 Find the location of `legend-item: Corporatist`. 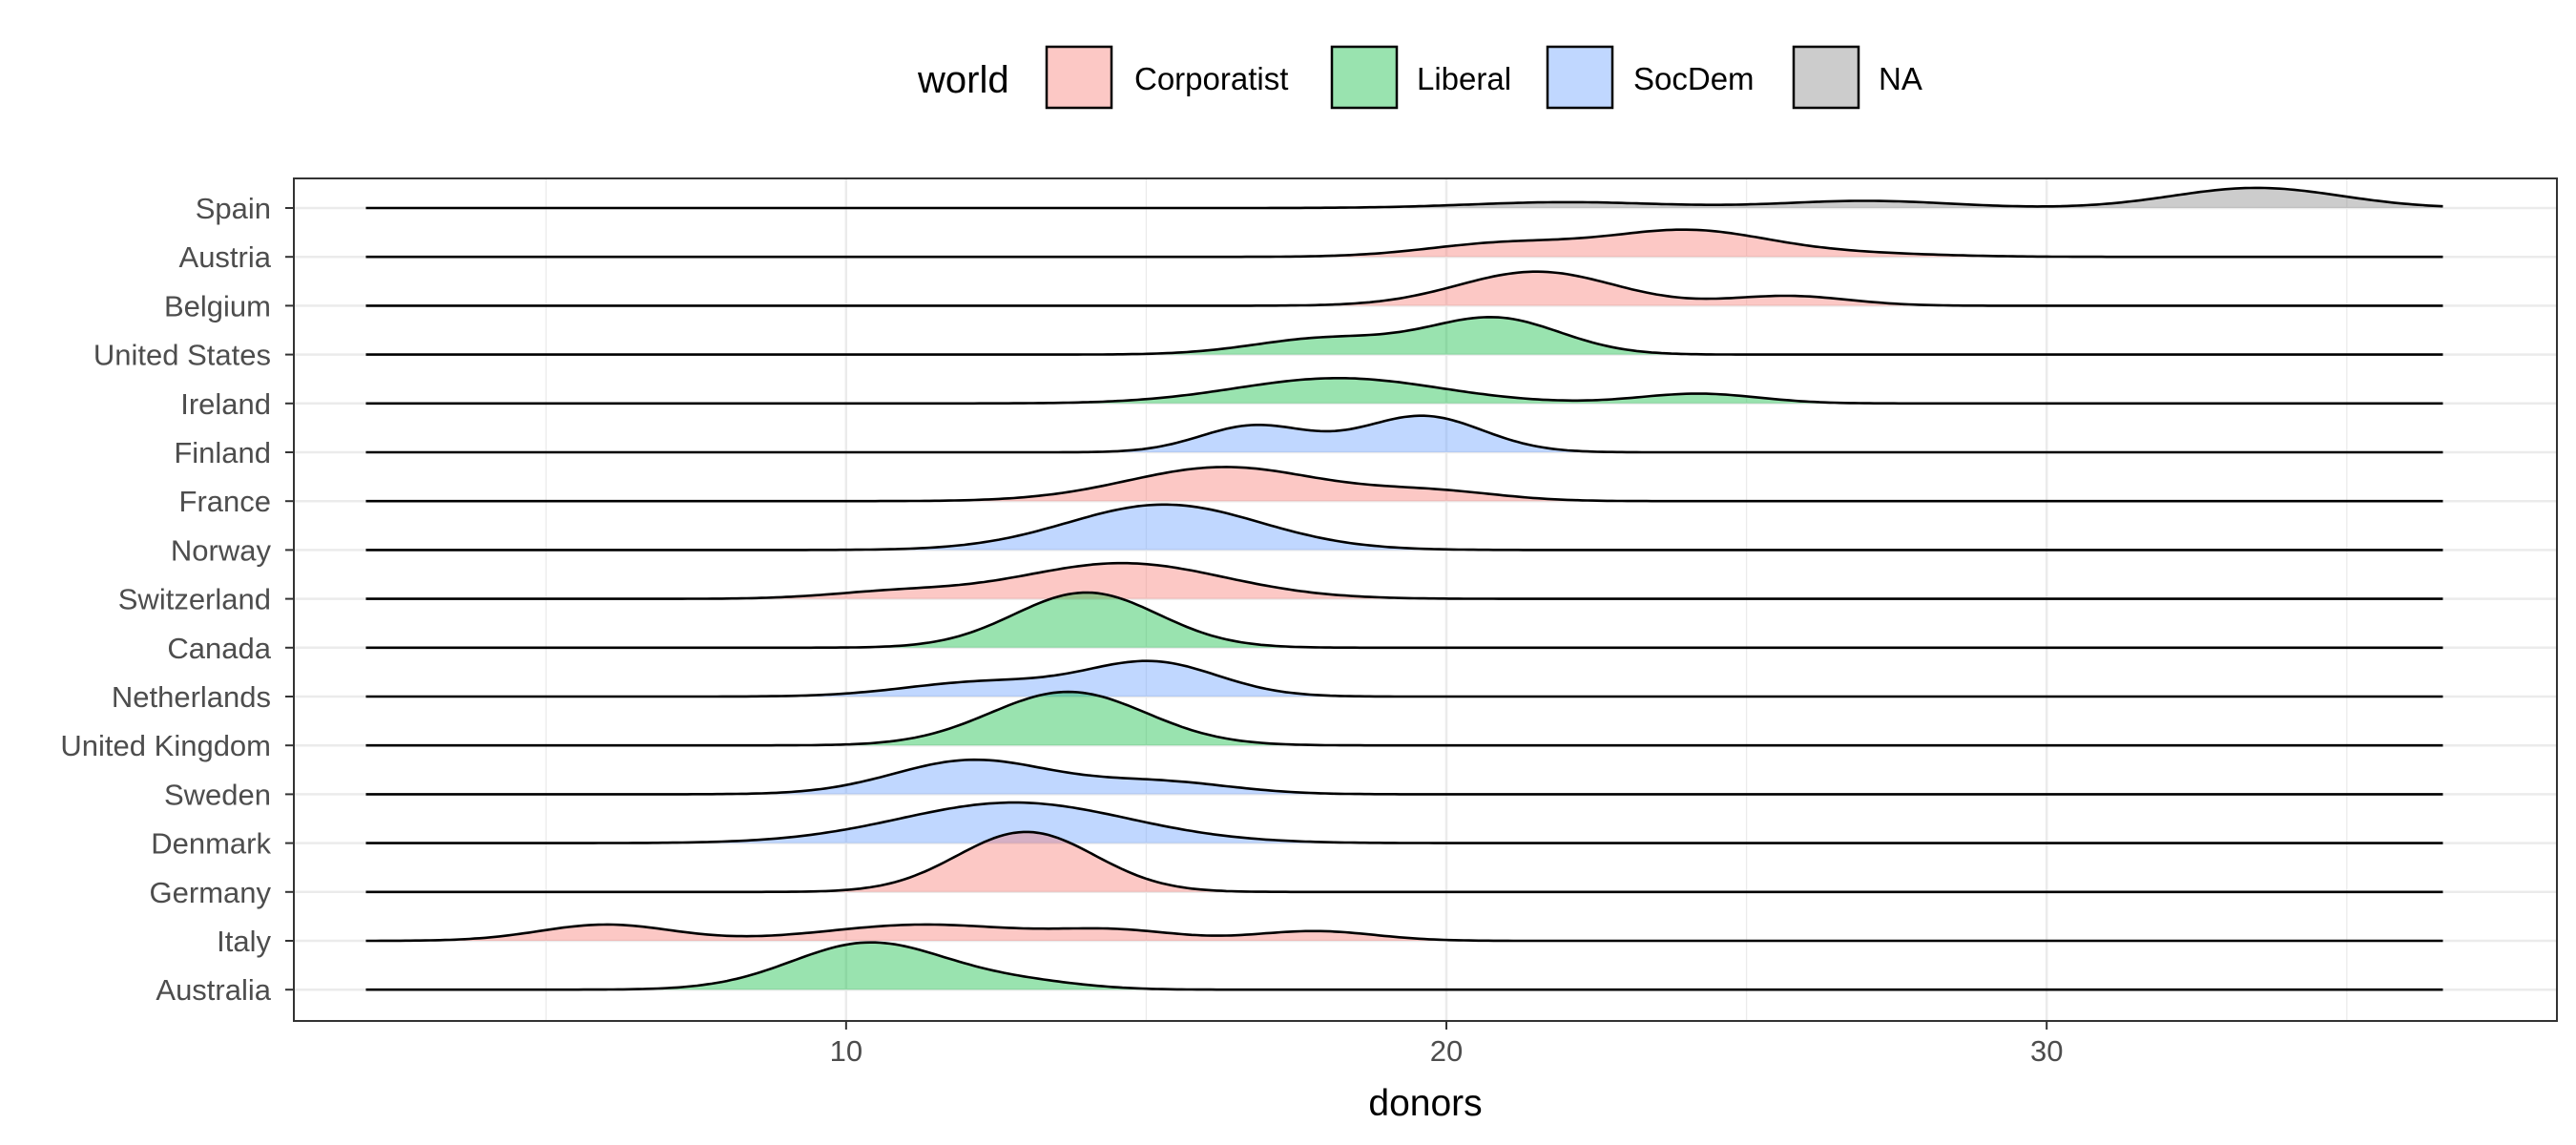

legend-item: Corporatist is located at coordinates (1166, 77).